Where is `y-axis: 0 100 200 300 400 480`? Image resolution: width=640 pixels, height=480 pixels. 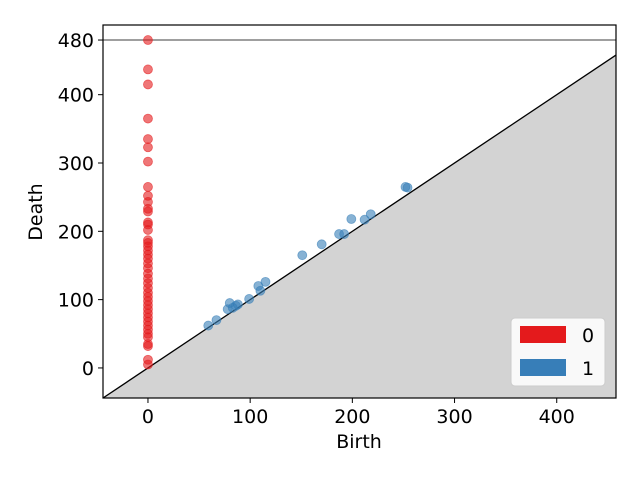 y-axis: 0 100 200 300 400 480 is located at coordinates (80, 205).